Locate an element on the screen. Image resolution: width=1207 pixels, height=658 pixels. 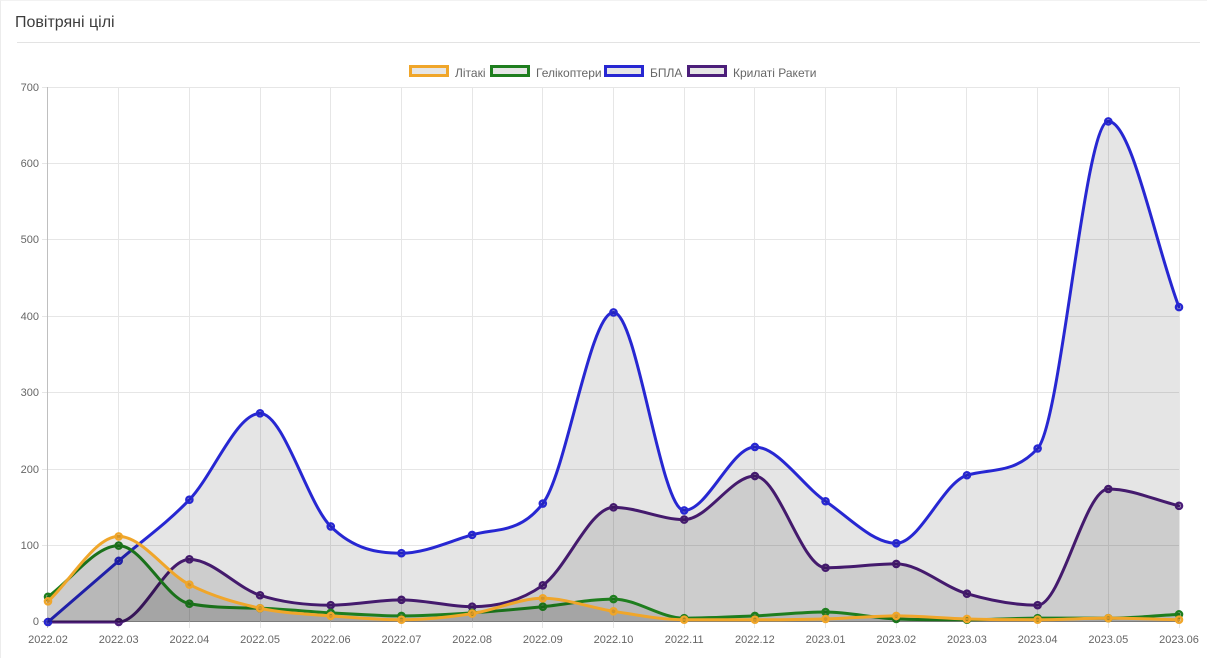
svg-text: 2023.03 is located at coordinates (967, 640).